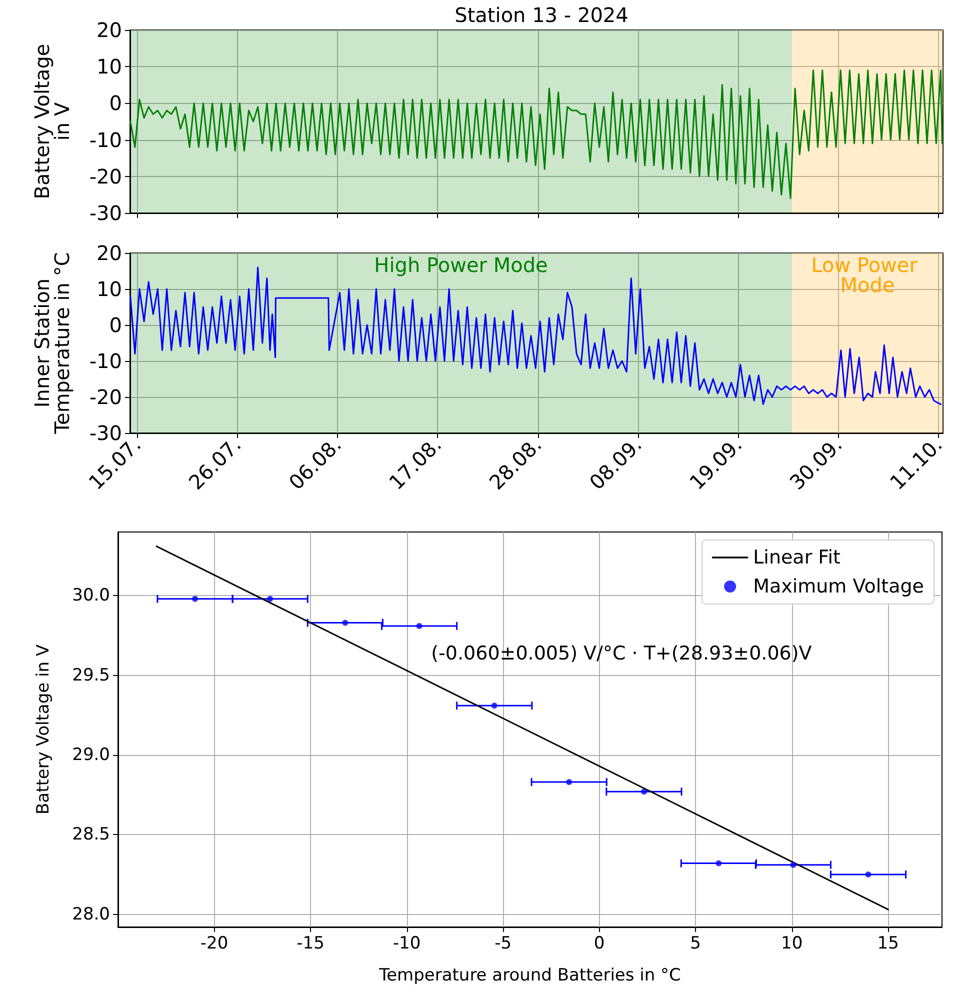 The height and width of the screenshot is (997, 980). What do you see at coordinates (52, 343) in the screenshot?
I see `y-axis-title: Inner Station Temperature in °C` at bounding box center [52, 343].